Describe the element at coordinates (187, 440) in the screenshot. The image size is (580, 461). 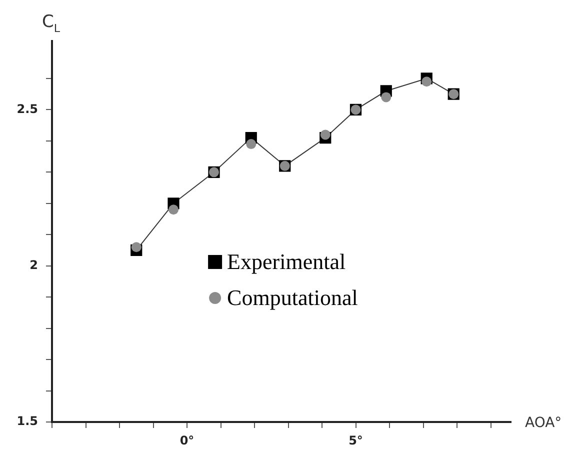
I see `x-tick-label: 0°` at that location.